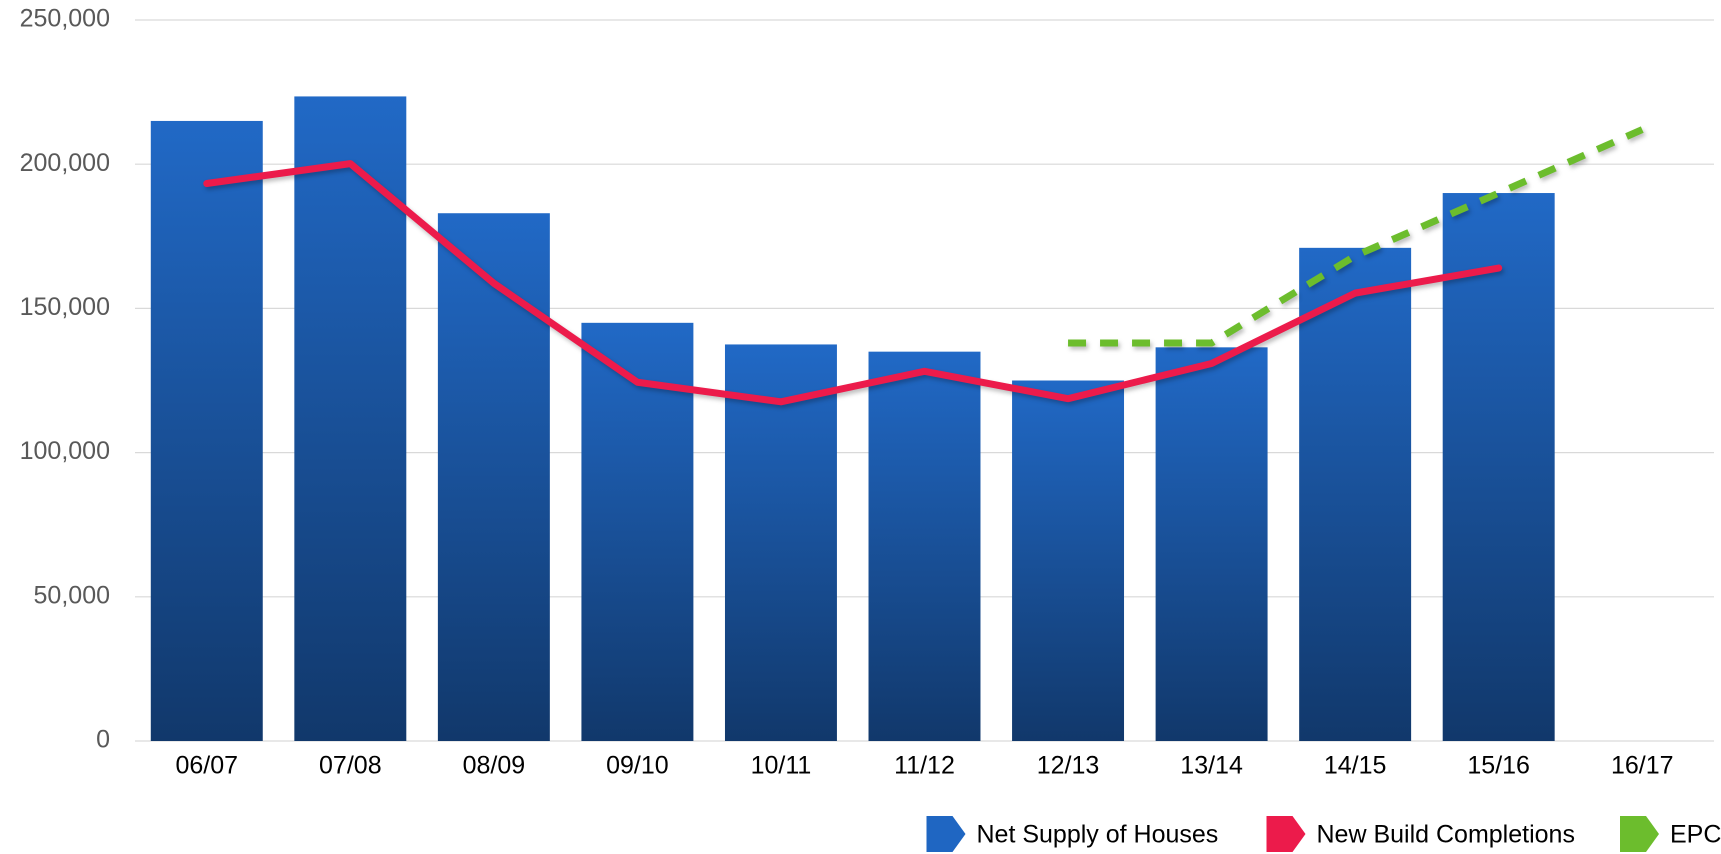  I want to click on x-tick-label: 15/16, so click(1498, 766).